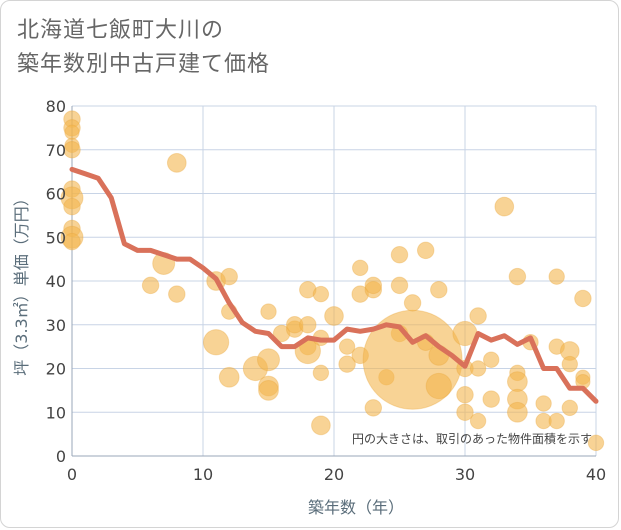  Describe the element at coordinates (56, 237) in the screenshot. I see `y-tick-label: 50` at that location.